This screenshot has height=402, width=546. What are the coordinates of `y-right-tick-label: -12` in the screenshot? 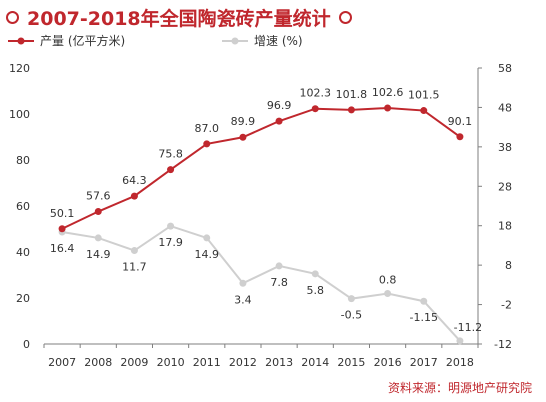 It's located at (503, 344).